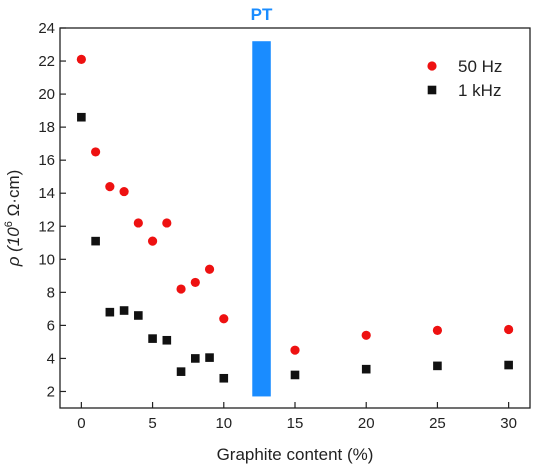 This screenshot has height=475, width=550. Describe the element at coordinates (46, 127) in the screenshot. I see `y-tick-label: 18` at that location.